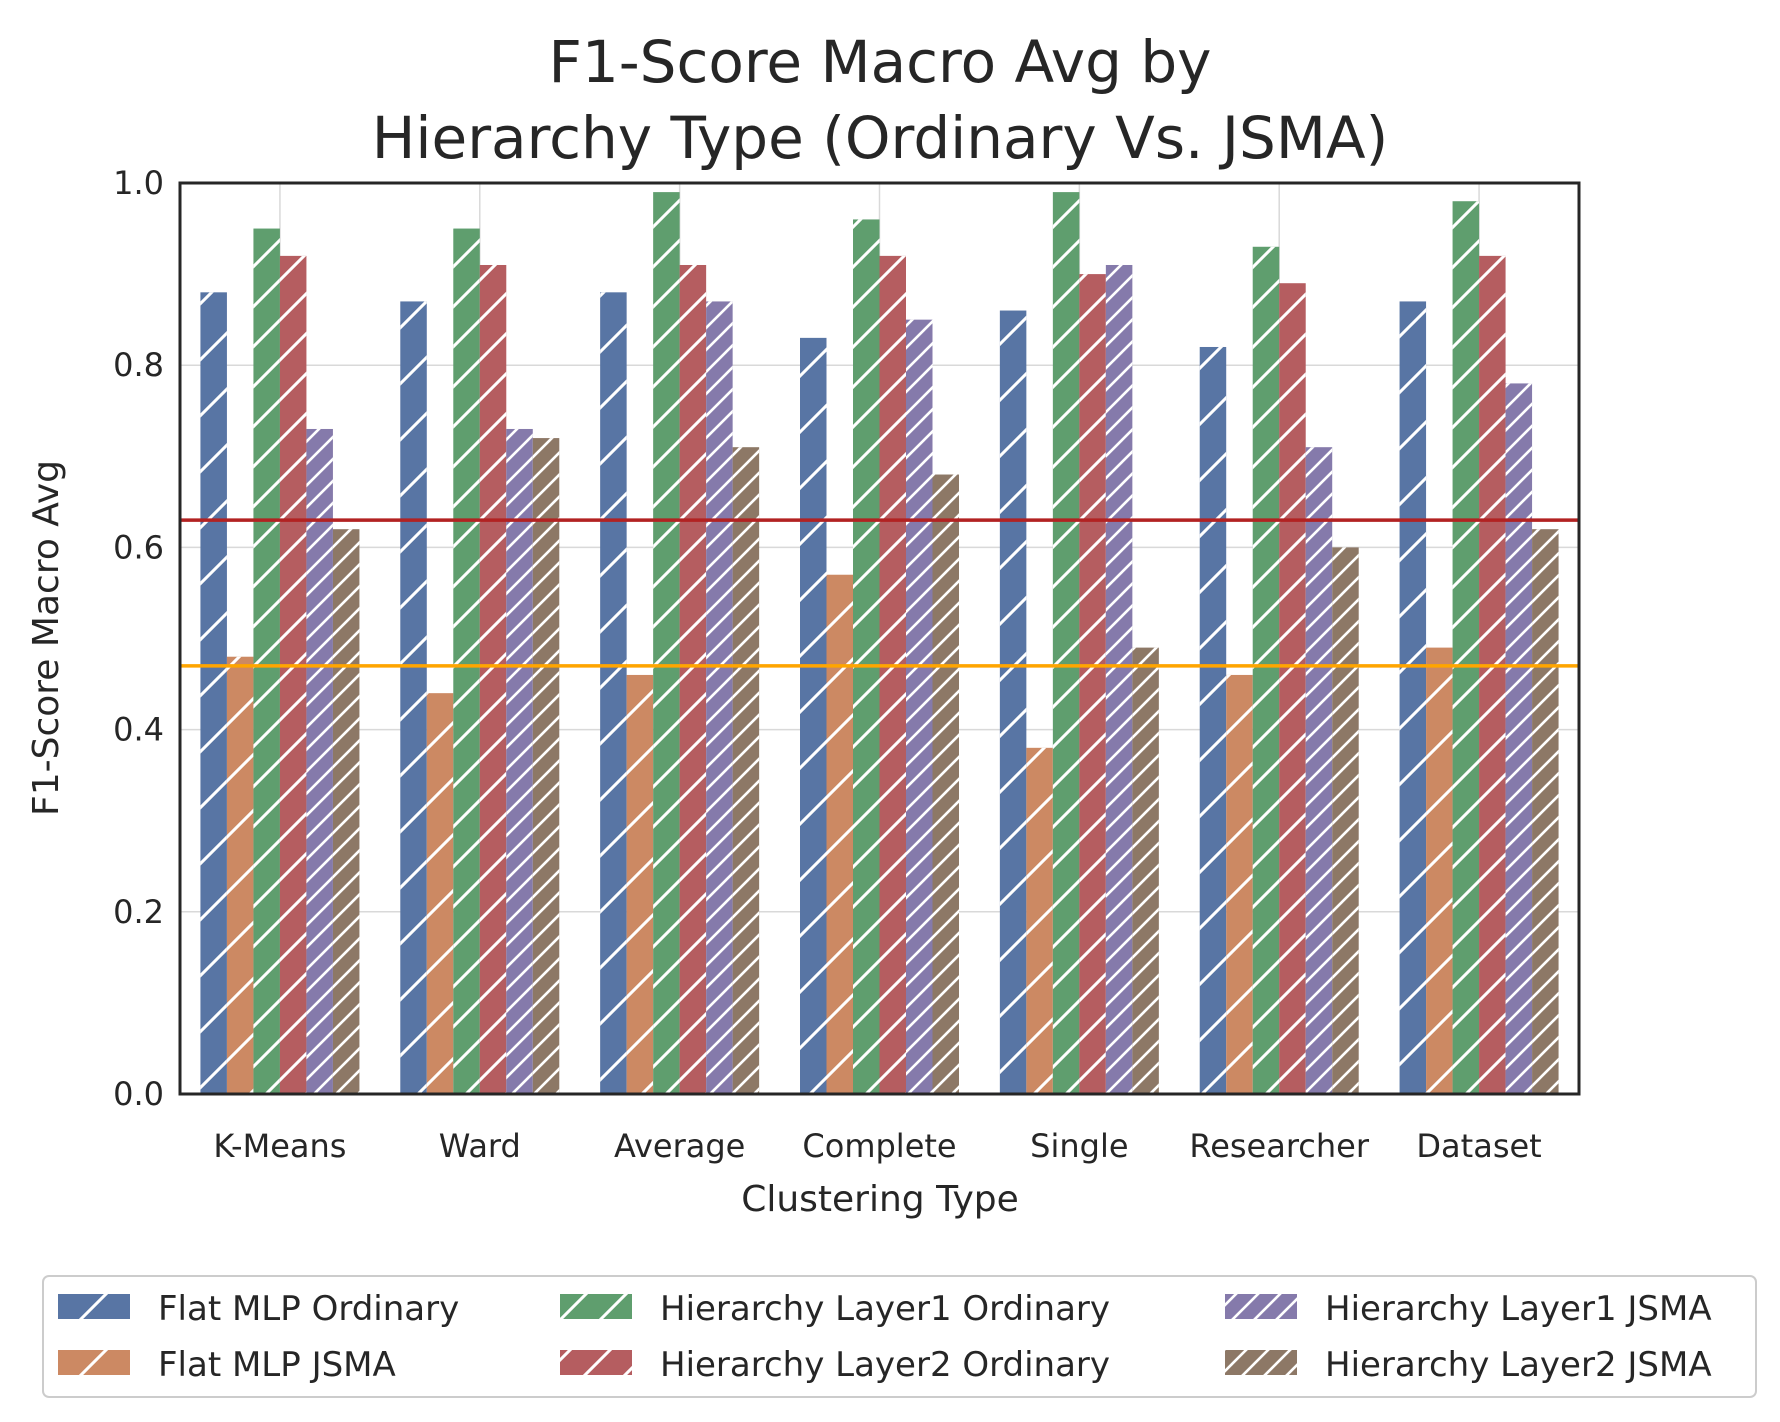 The image size is (1780, 1422). Describe the element at coordinates (138, 183) in the screenshot. I see `y-tick-label: 1.0` at that location.